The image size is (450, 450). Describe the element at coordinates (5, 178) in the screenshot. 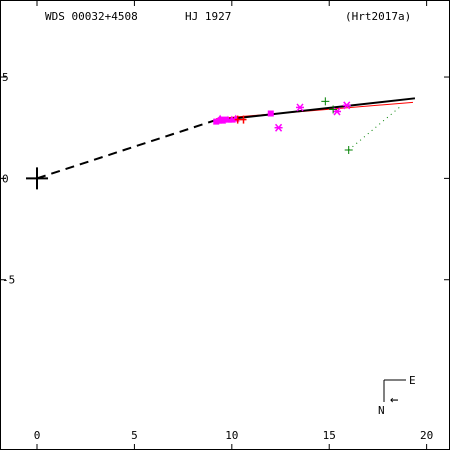

I see `y-tick-label: 0` at that location.